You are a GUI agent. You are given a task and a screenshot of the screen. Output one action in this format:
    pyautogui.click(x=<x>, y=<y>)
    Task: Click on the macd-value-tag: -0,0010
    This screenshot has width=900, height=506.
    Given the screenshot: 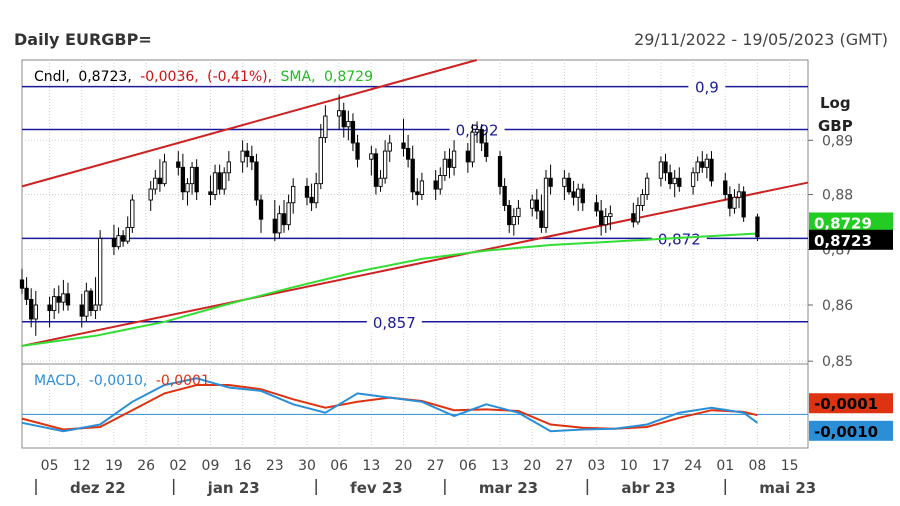 What is the action you would take?
    pyautogui.click(x=846, y=432)
    